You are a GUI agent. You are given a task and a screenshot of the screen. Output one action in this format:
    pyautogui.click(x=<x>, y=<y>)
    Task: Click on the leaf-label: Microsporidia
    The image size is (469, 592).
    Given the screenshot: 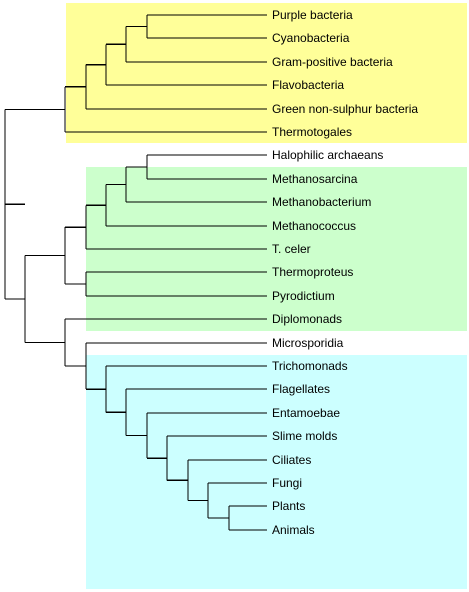 What is the action you would take?
    pyautogui.click(x=308, y=342)
    